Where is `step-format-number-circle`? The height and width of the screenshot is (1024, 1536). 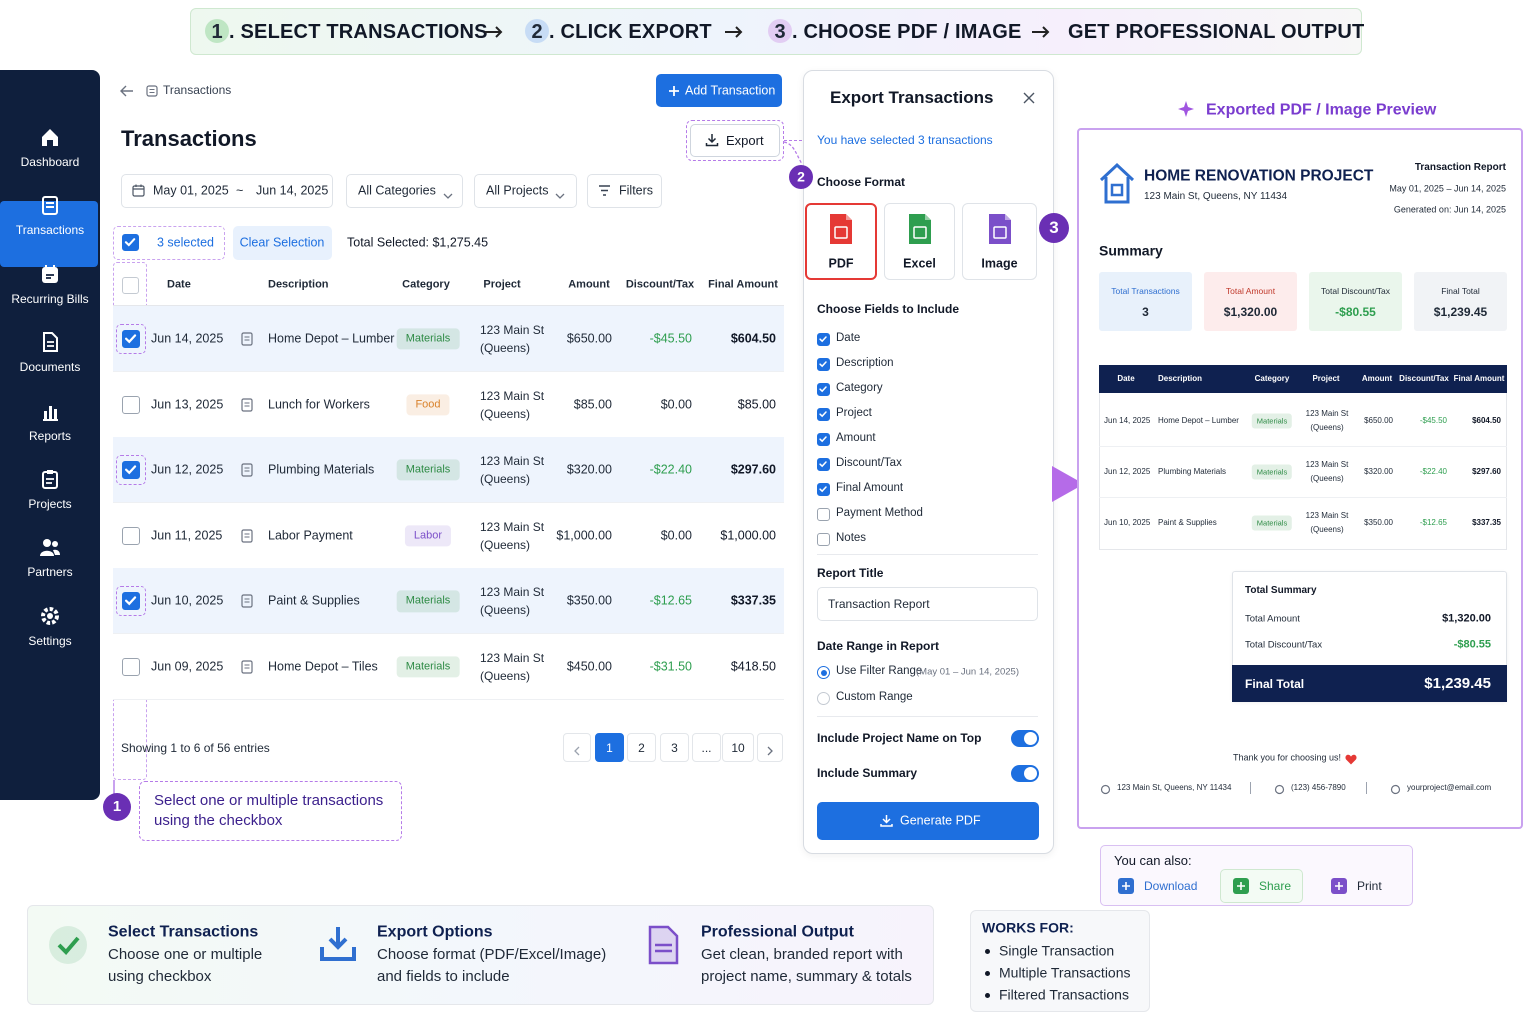
step-format-number-circle is located at coordinates (801, 177).